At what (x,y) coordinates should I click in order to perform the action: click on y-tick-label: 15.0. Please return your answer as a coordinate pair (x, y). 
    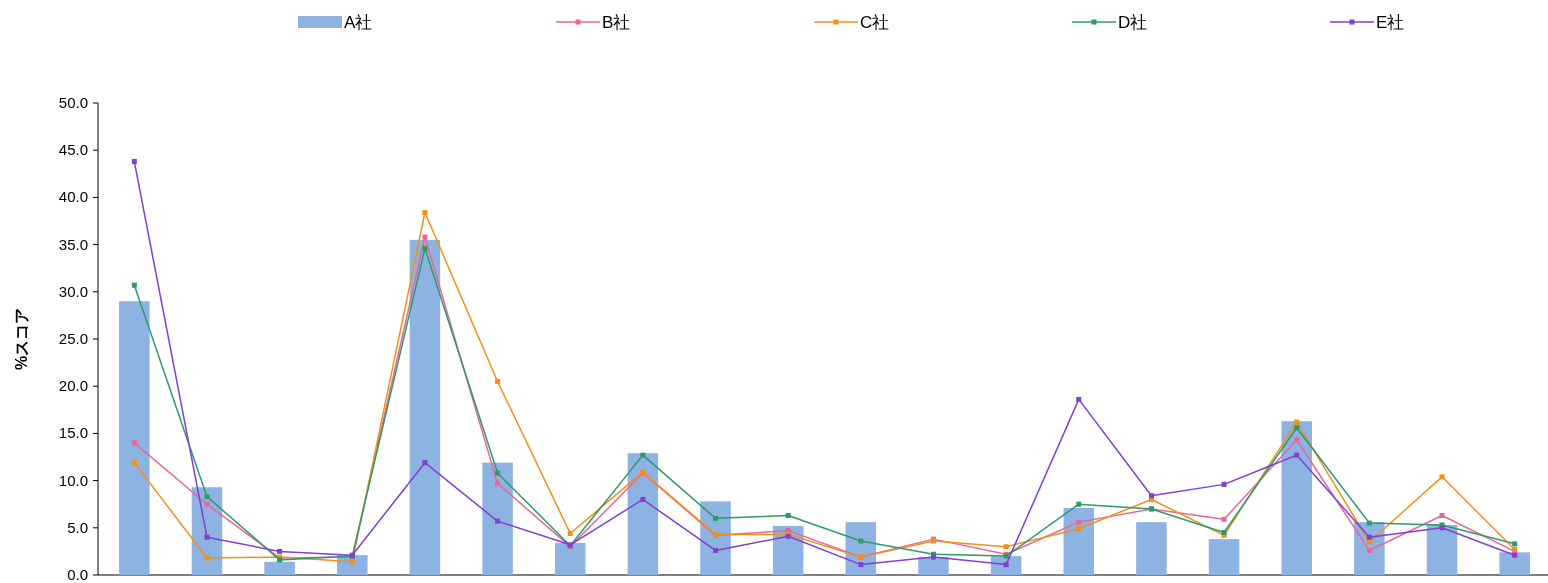
    Looking at the image, I should click on (73, 433).